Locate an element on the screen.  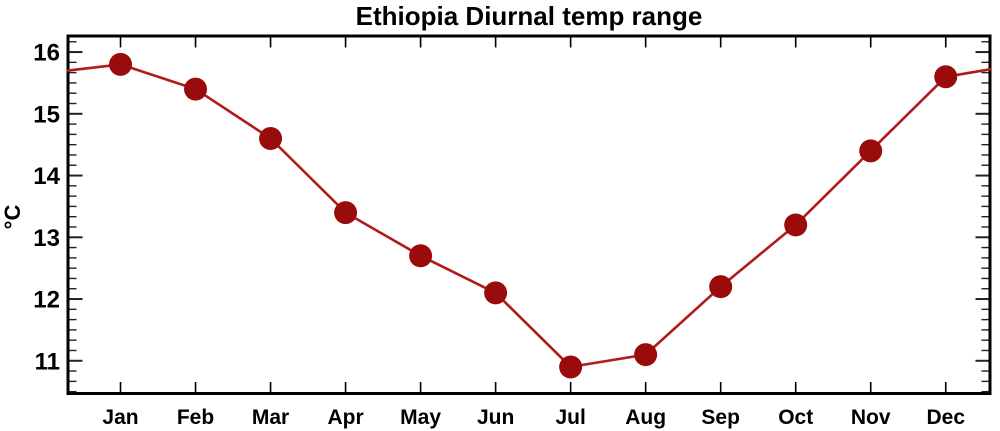
x-tick-label: Oct is located at coordinates (795, 417).